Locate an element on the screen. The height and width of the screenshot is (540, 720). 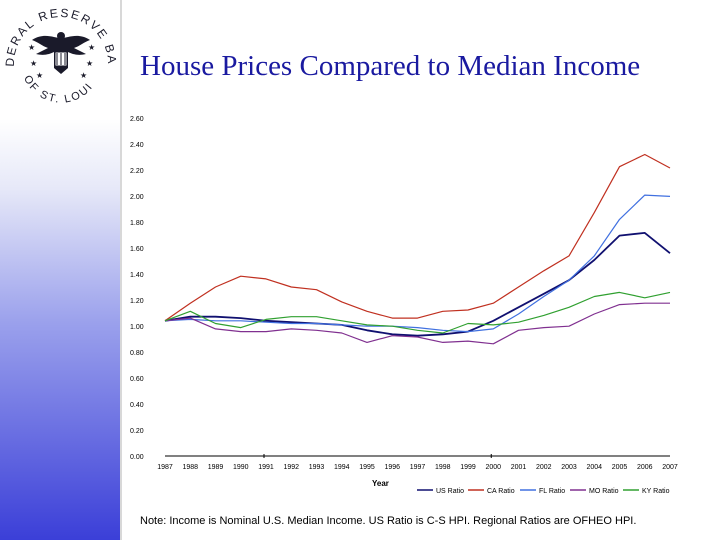
x-tick-label: 2002 is located at coordinates (544, 467).